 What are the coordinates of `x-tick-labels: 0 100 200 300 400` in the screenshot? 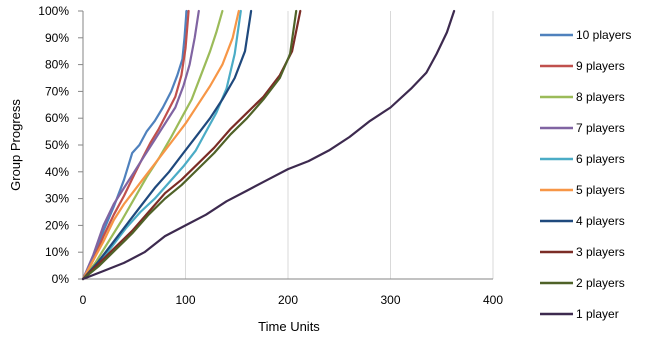 It's located at (292, 300).